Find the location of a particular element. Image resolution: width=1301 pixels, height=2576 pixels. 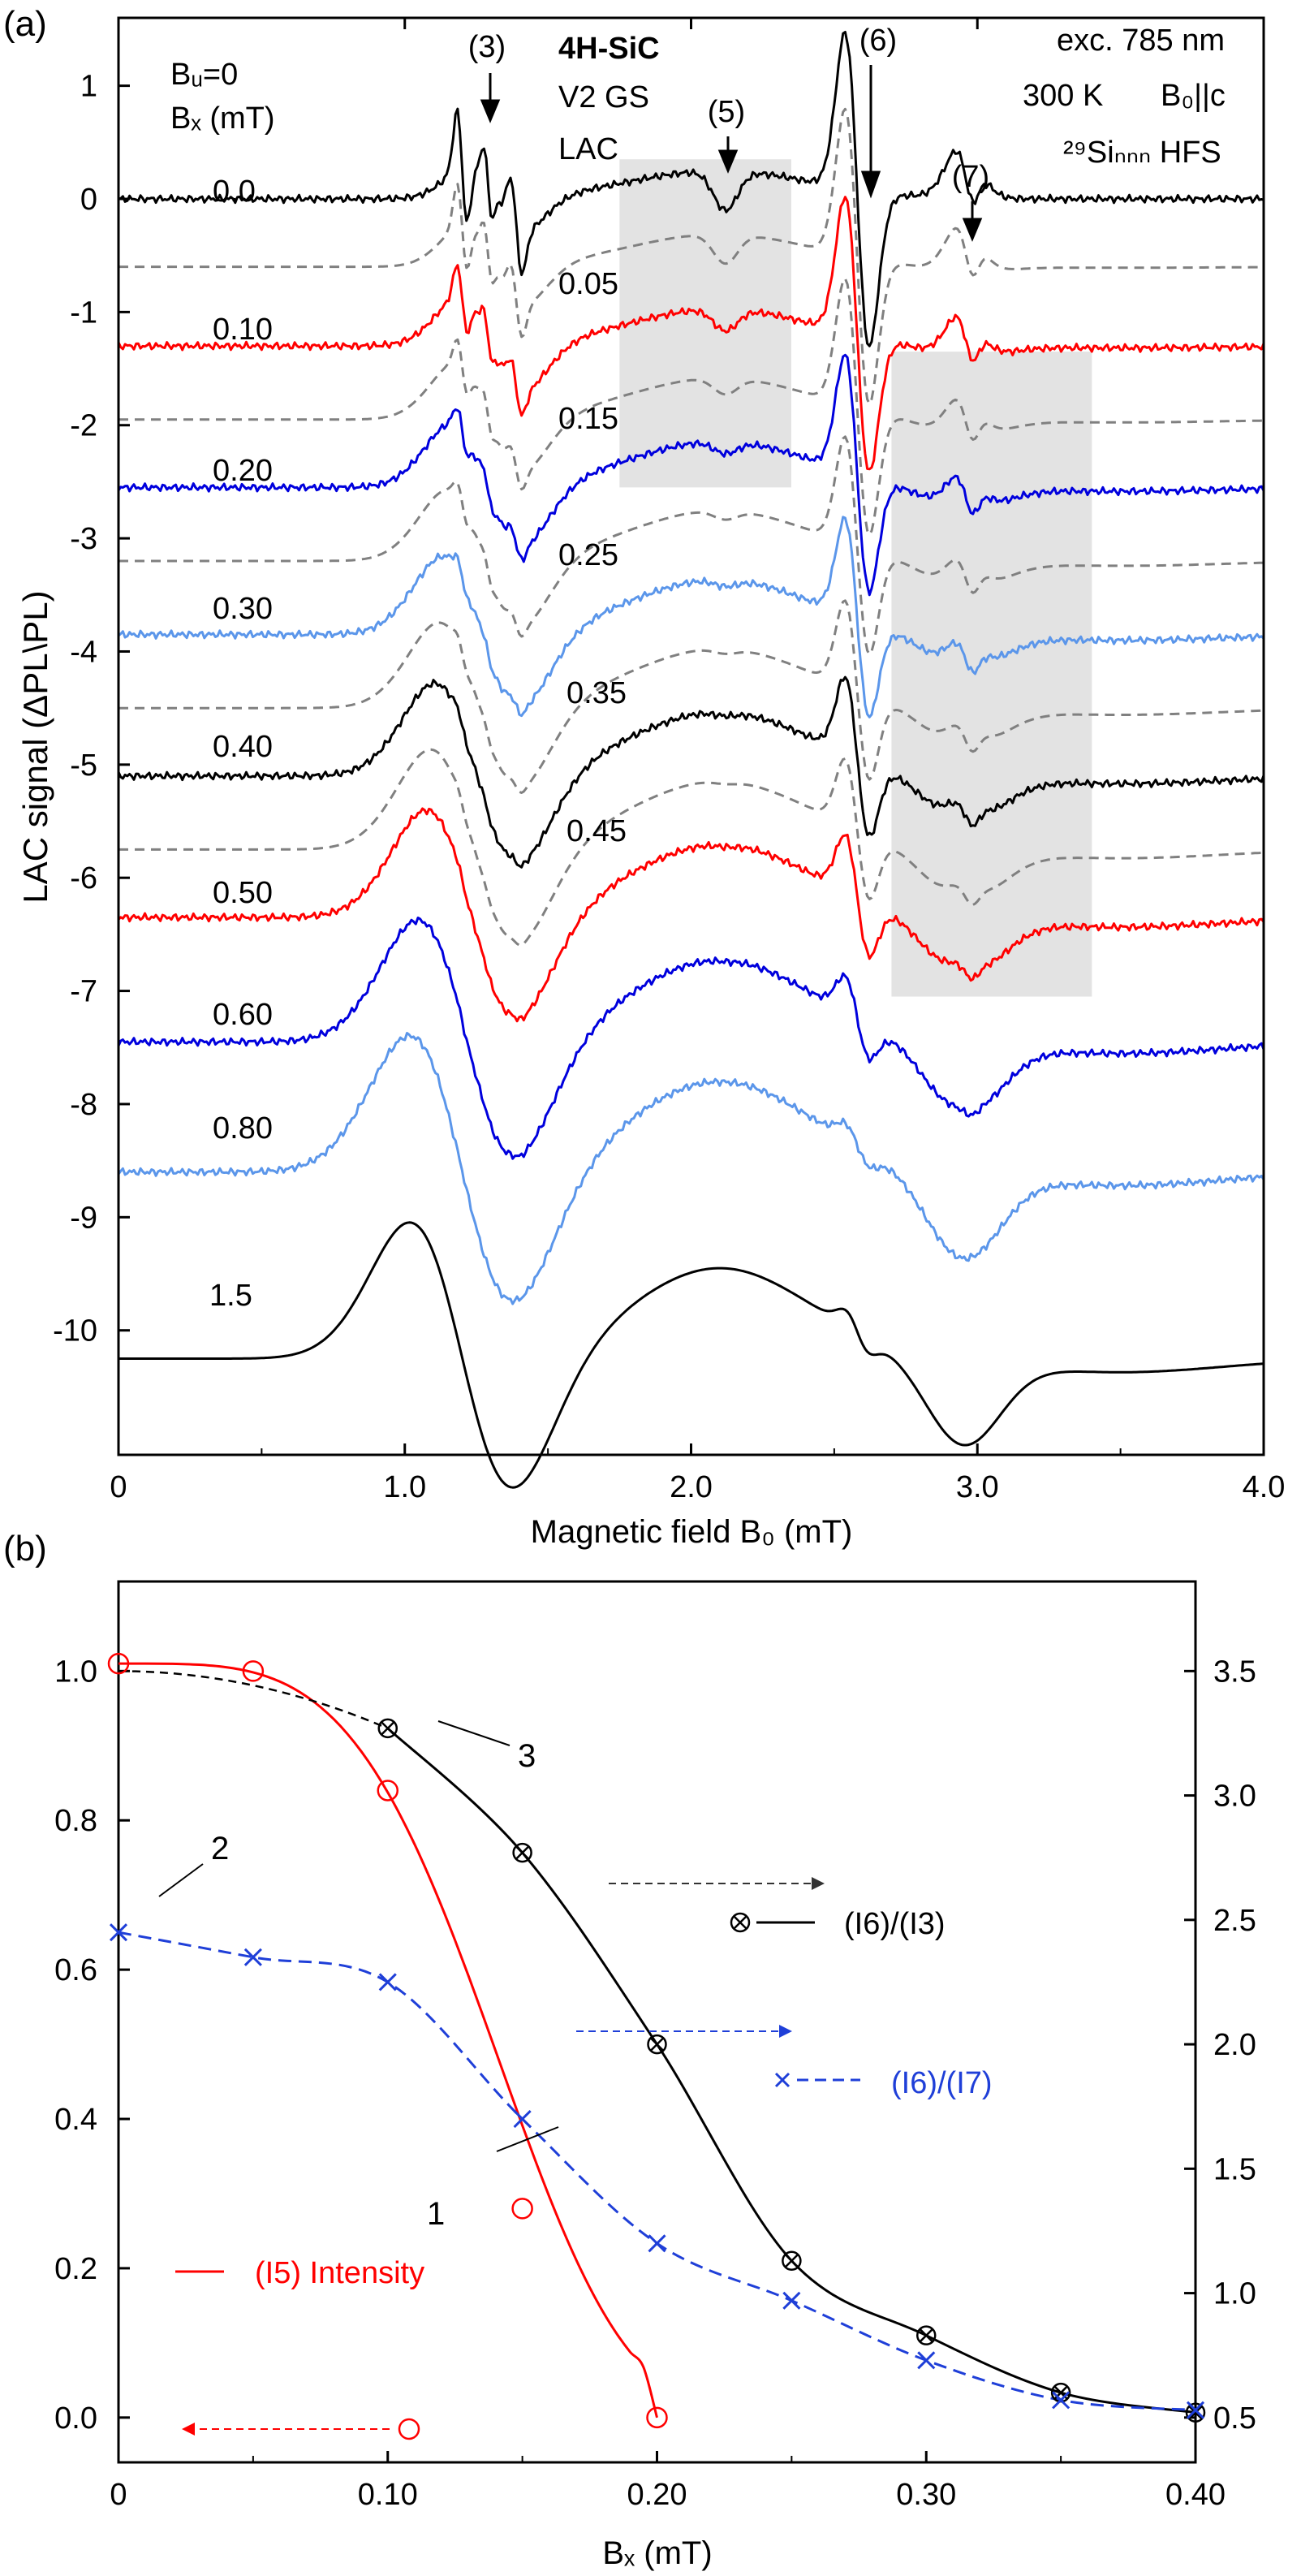

y-tick-label-a: -5 is located at coordinates (83, 766).